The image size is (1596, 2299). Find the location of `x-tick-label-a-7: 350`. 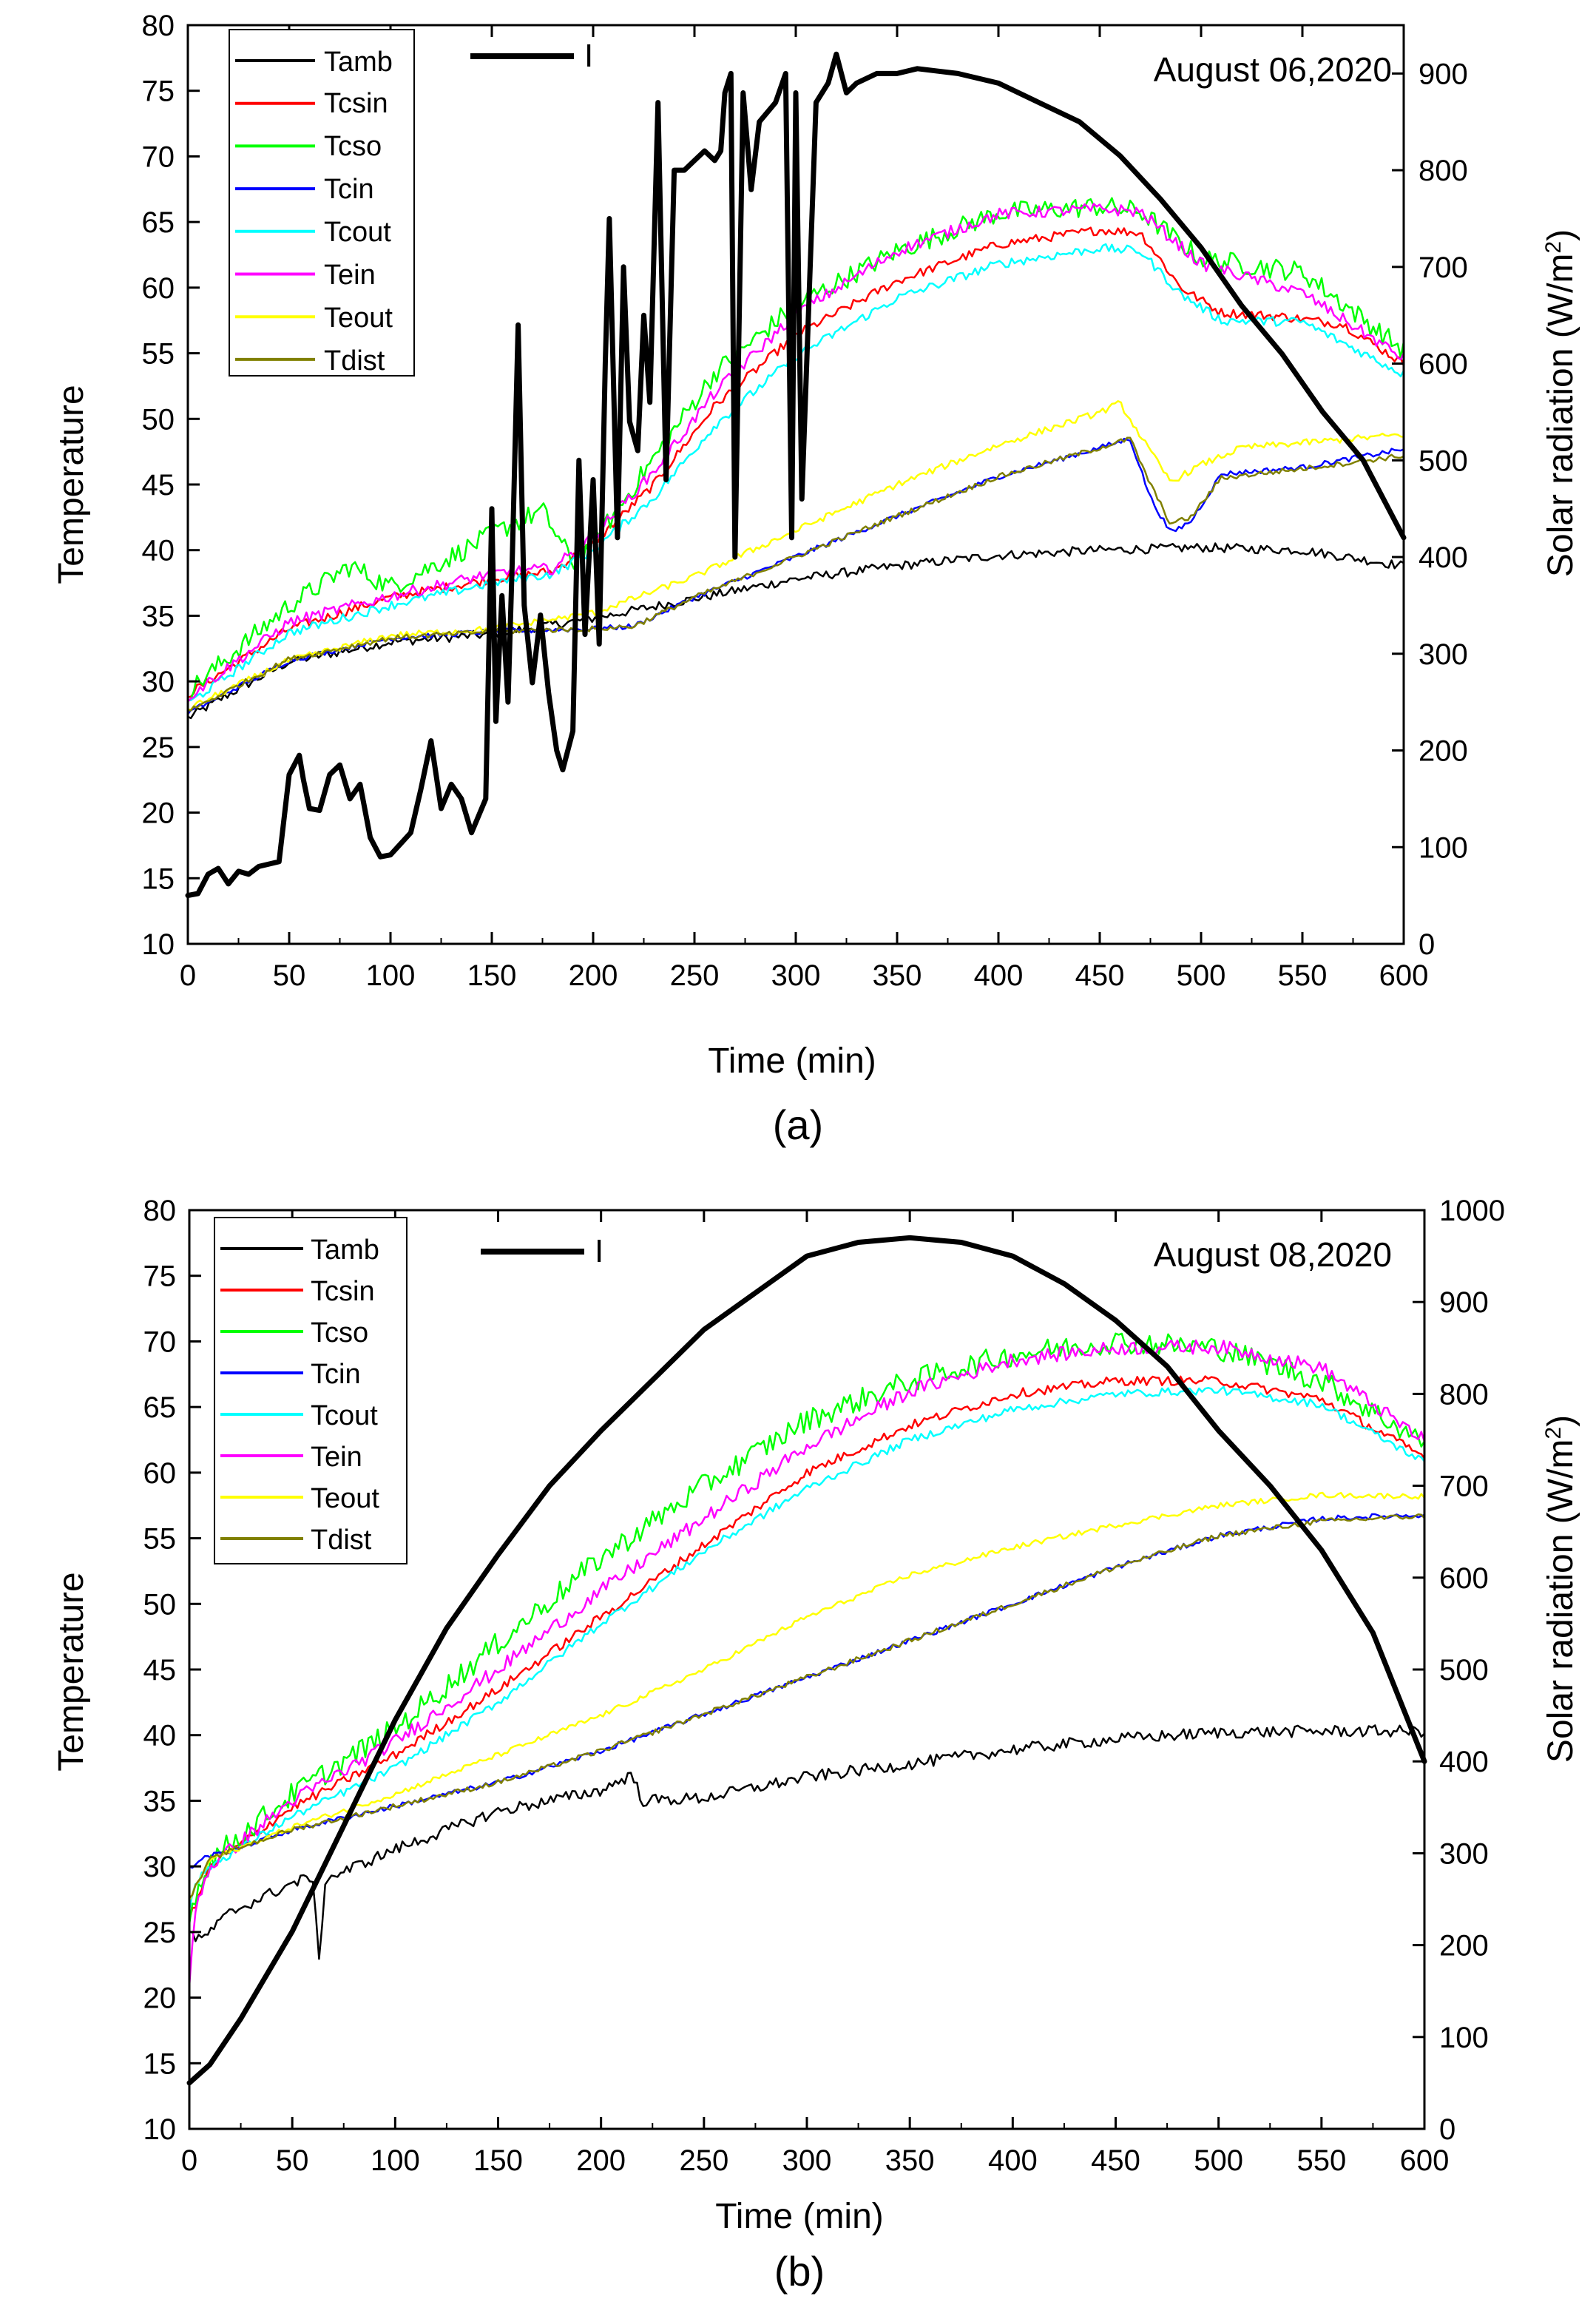

x-tick-label-a-7: 350 is located at coordinates (897, 975).